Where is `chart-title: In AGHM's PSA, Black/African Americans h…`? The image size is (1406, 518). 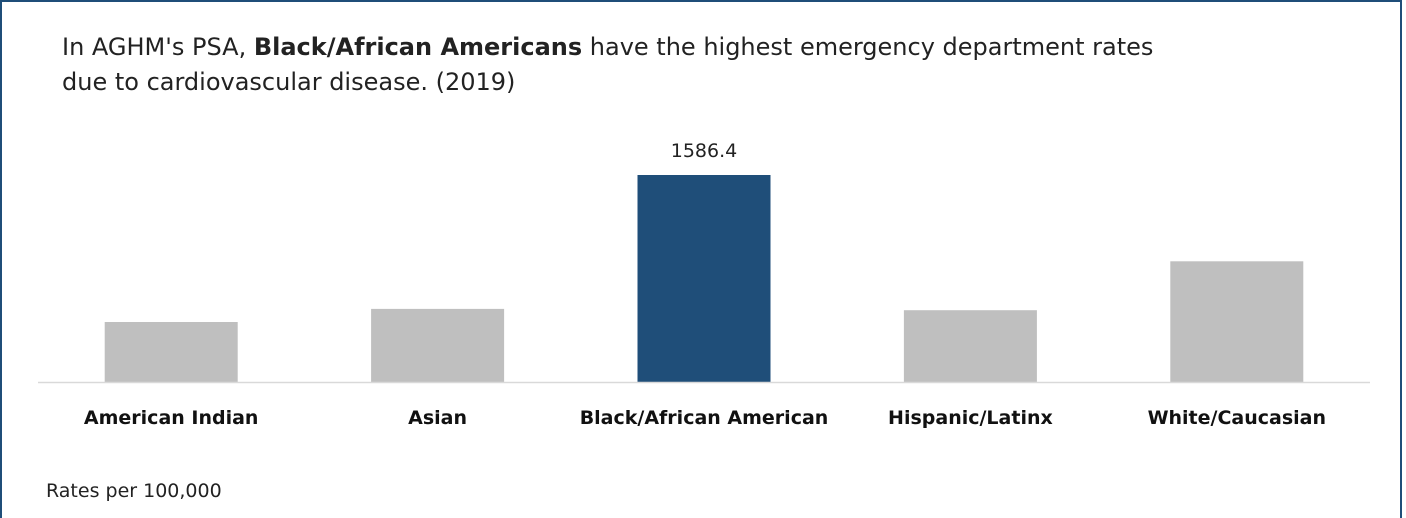
chart-title: In AGHM's PSA, Black/African Americans h… is located at coordinates (622, 65).